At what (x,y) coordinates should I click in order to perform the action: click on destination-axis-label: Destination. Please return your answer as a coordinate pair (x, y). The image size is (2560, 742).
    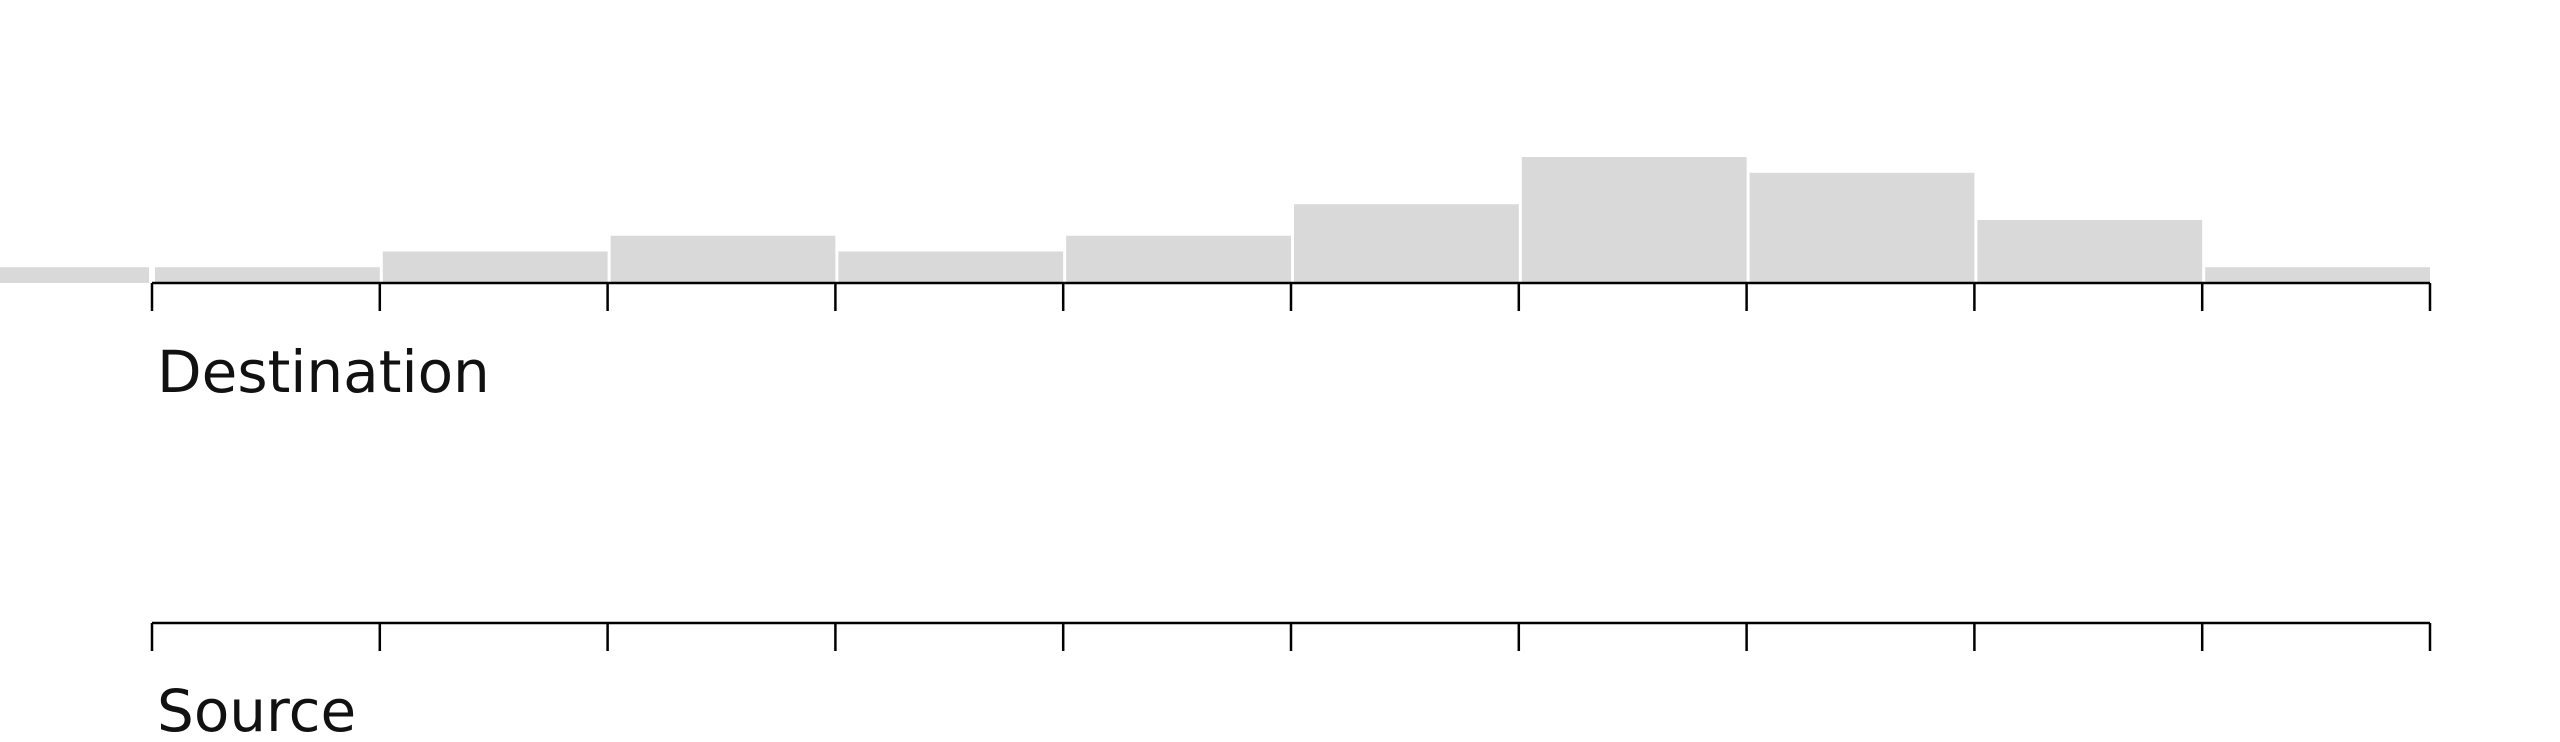
    Looking at the image, I should click on (323, 372).